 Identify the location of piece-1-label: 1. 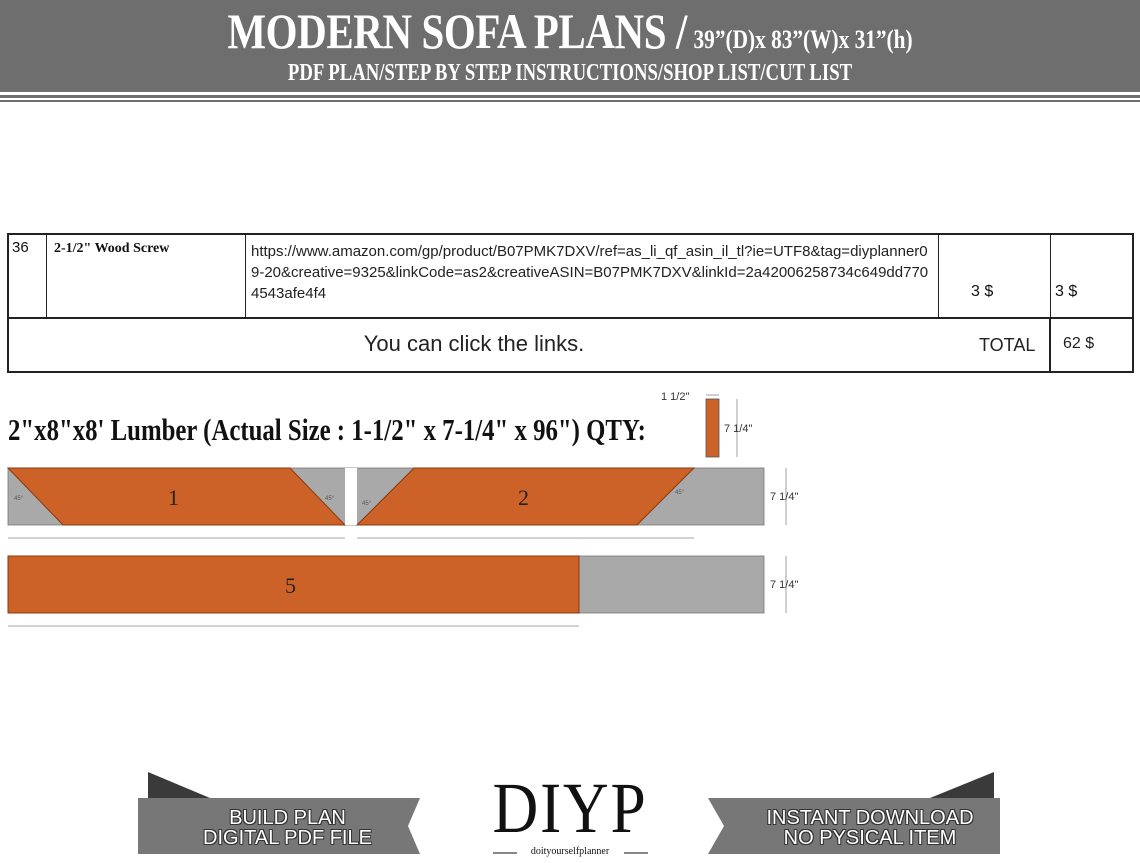
(173, 497).